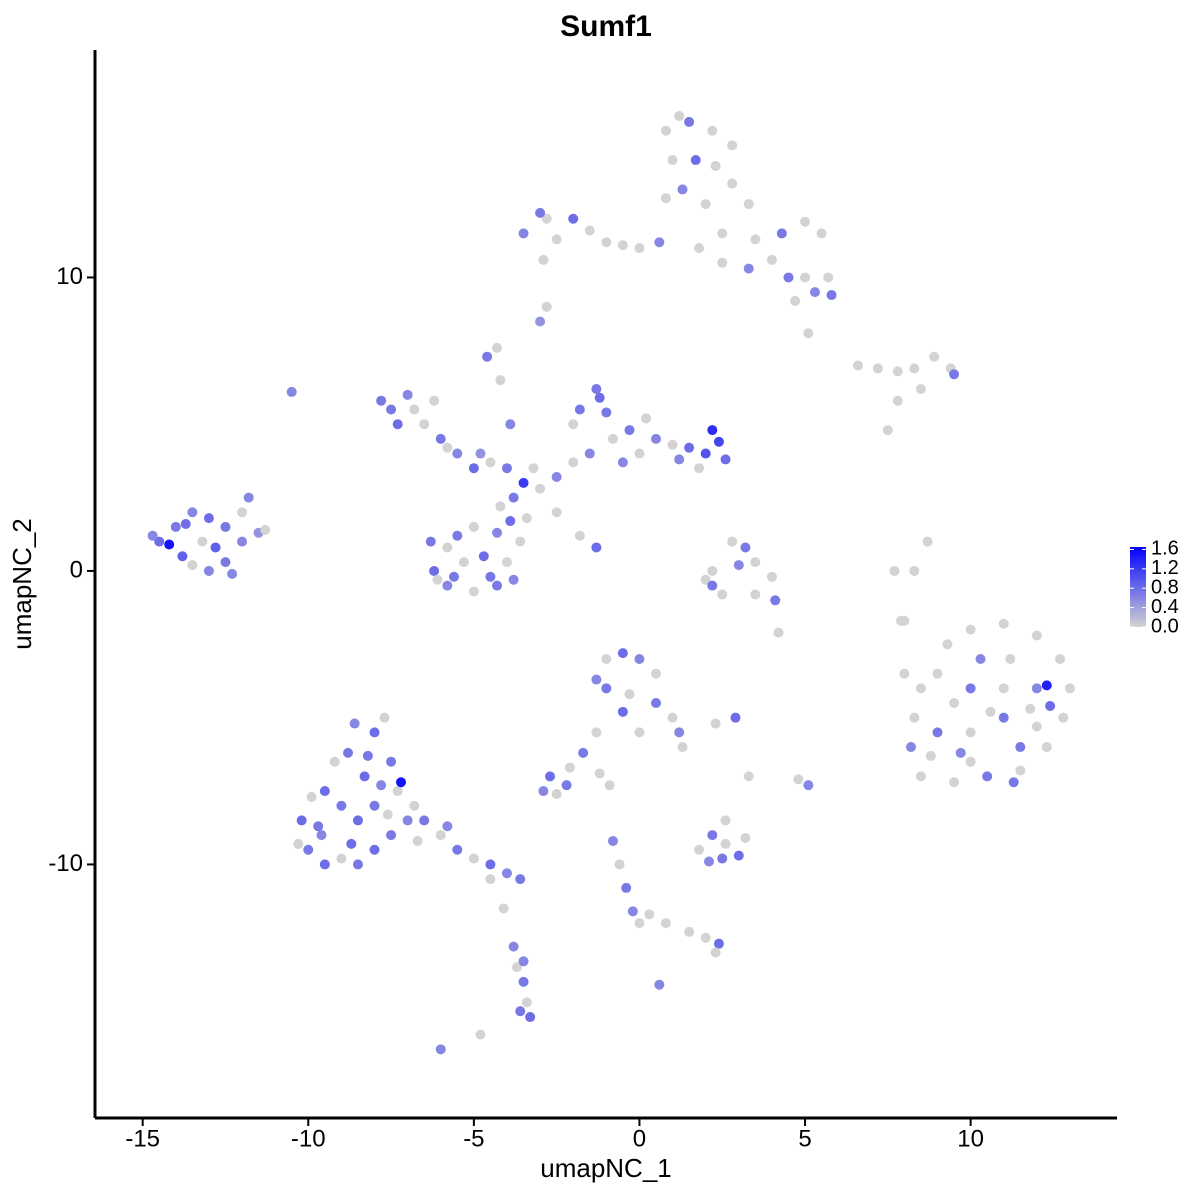 The width and height of the screenshot is (1200, 1200). What do you see at coordinates (1165, 568) in the screenshot?
I see `colorbar-label: 1.2` at bounding box center [1165, 568].